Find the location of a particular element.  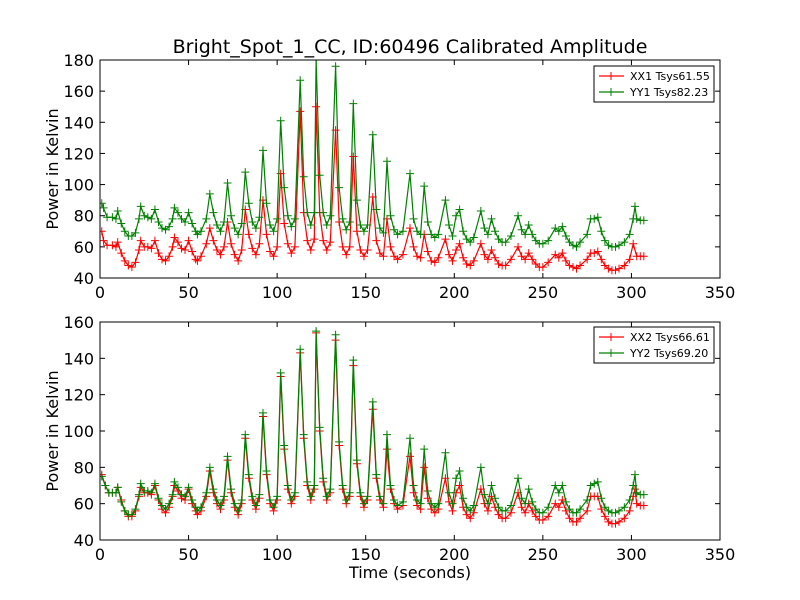

legend-label: XX2 Tsys66.61 is located at coordinates (670, 337).